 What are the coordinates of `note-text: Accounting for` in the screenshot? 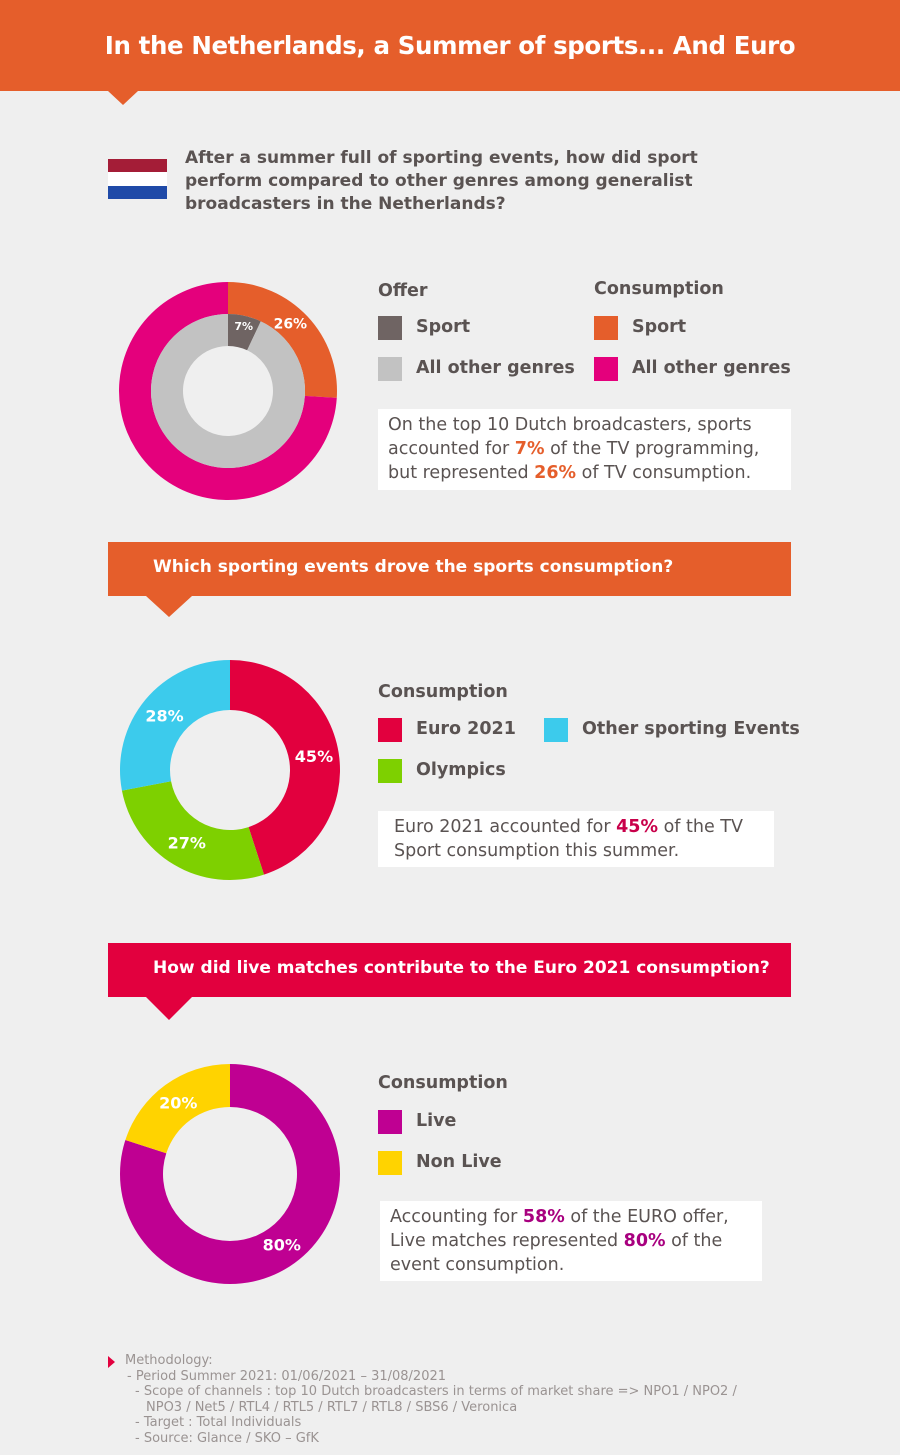 It's located at (456, 1217).